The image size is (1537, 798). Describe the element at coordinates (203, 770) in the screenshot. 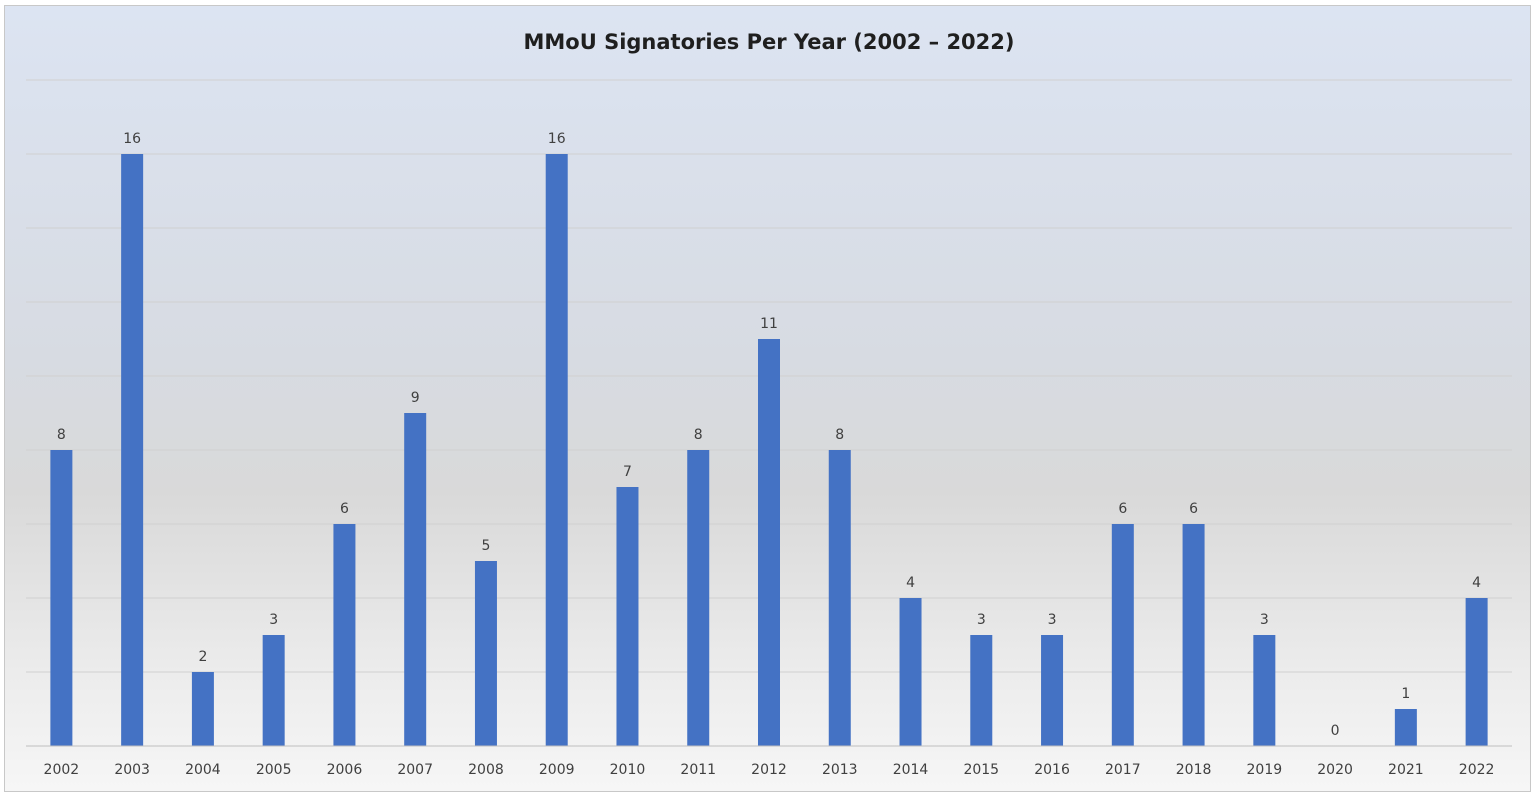

I see `x-tick-label-2004: 2004` at that location.